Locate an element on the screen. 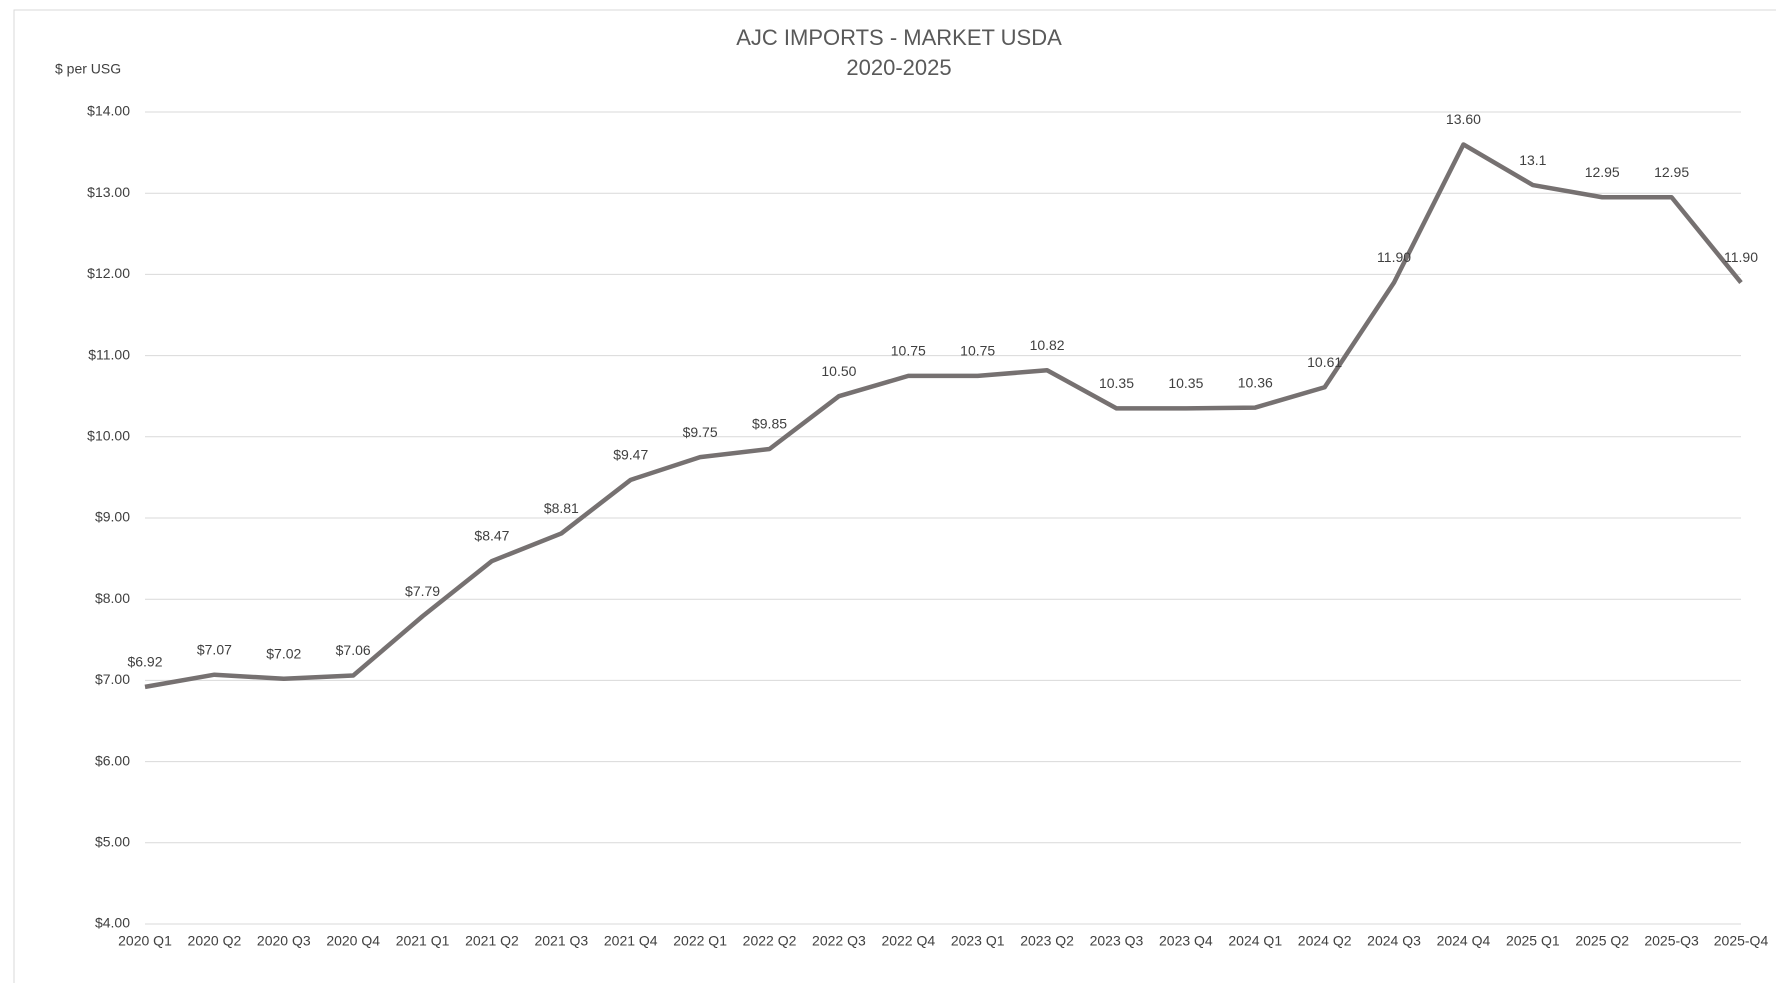 The width and height of the screenshot is (1776, 983). x-tick-label: 2023 Q2 is located at coordinates (1047, 941).